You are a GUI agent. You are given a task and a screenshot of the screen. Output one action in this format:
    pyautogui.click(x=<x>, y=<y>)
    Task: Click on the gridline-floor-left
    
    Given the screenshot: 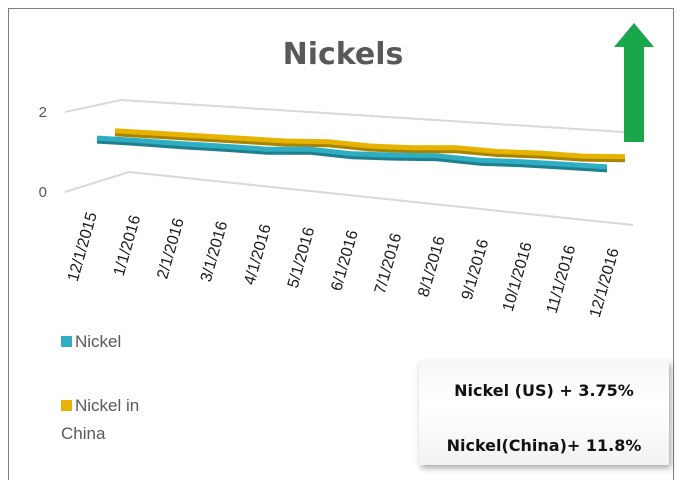 What is the action you would take?
    pyautogui.click(x=97, y=182)
    